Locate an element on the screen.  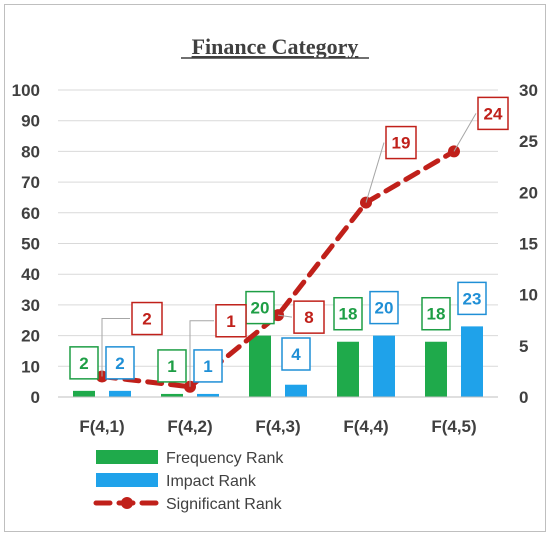
impact-label: 20 is located at coordinates (384, 308).